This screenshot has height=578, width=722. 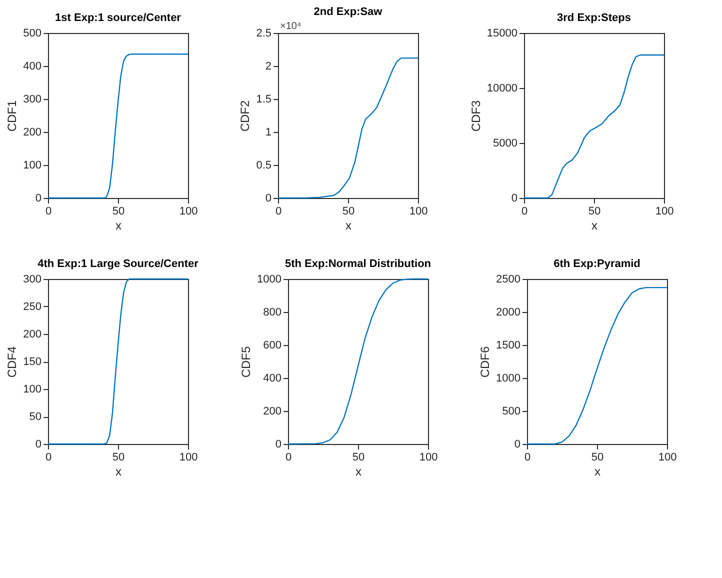 What do you see at coordinates (268, 66) in the screenshot?
I see `y-tick-label: 2` at bounding box center [268, 66].